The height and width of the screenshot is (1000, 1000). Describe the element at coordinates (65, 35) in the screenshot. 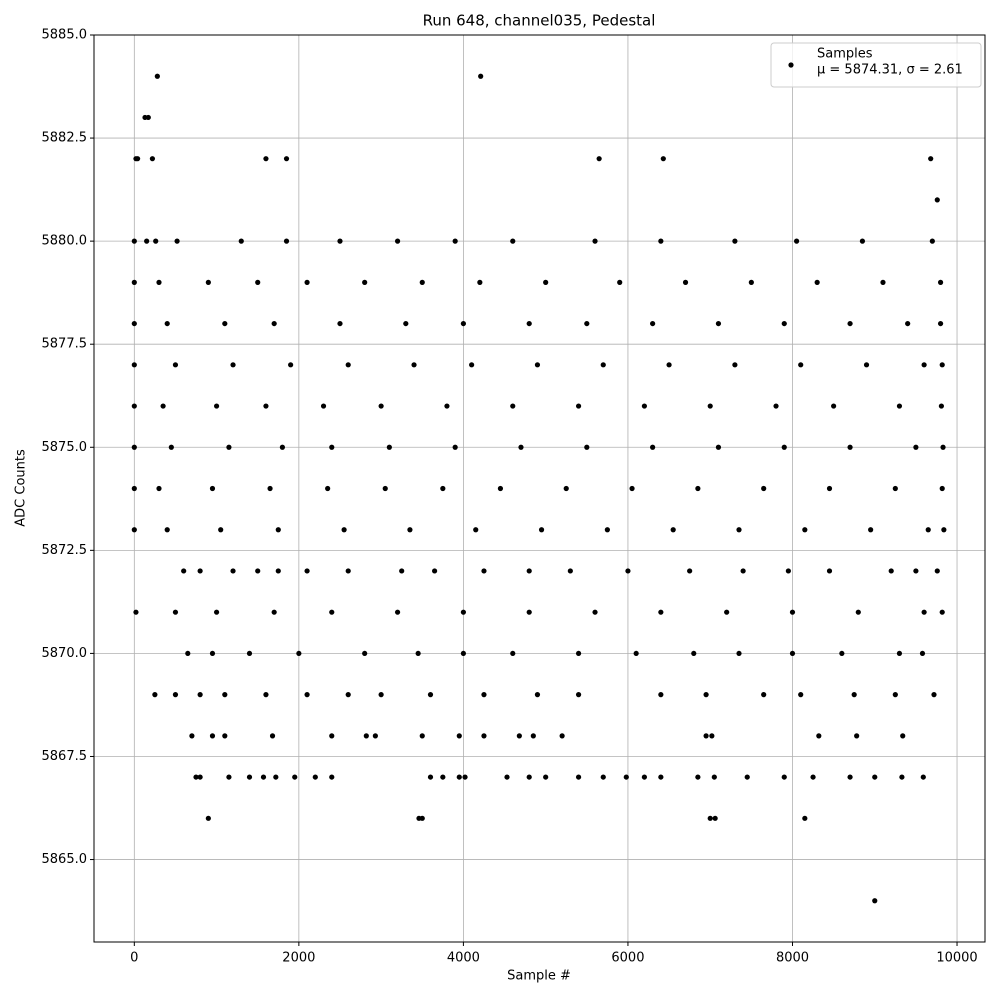

I see `y-tick-label: 5885.0` at that location.